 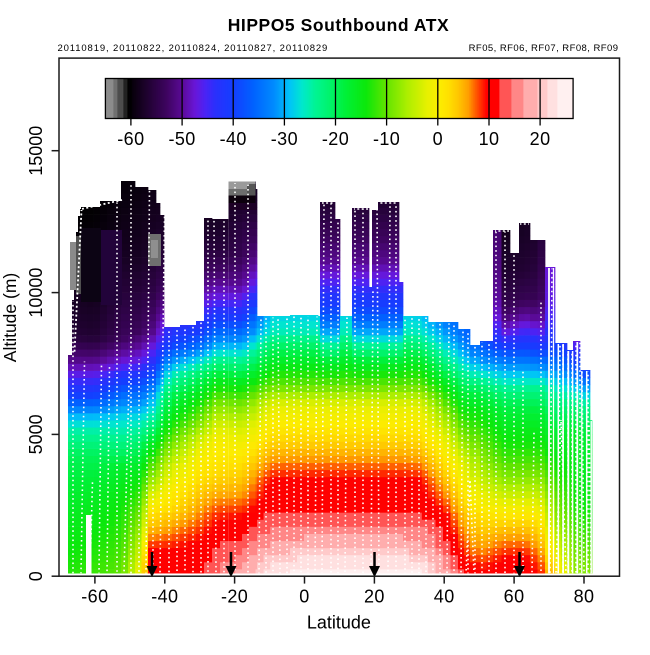 What do you see at coordinates (584, 597) in the screenshot?
I see `svg-text: 80` at bounding box center [584, 597].